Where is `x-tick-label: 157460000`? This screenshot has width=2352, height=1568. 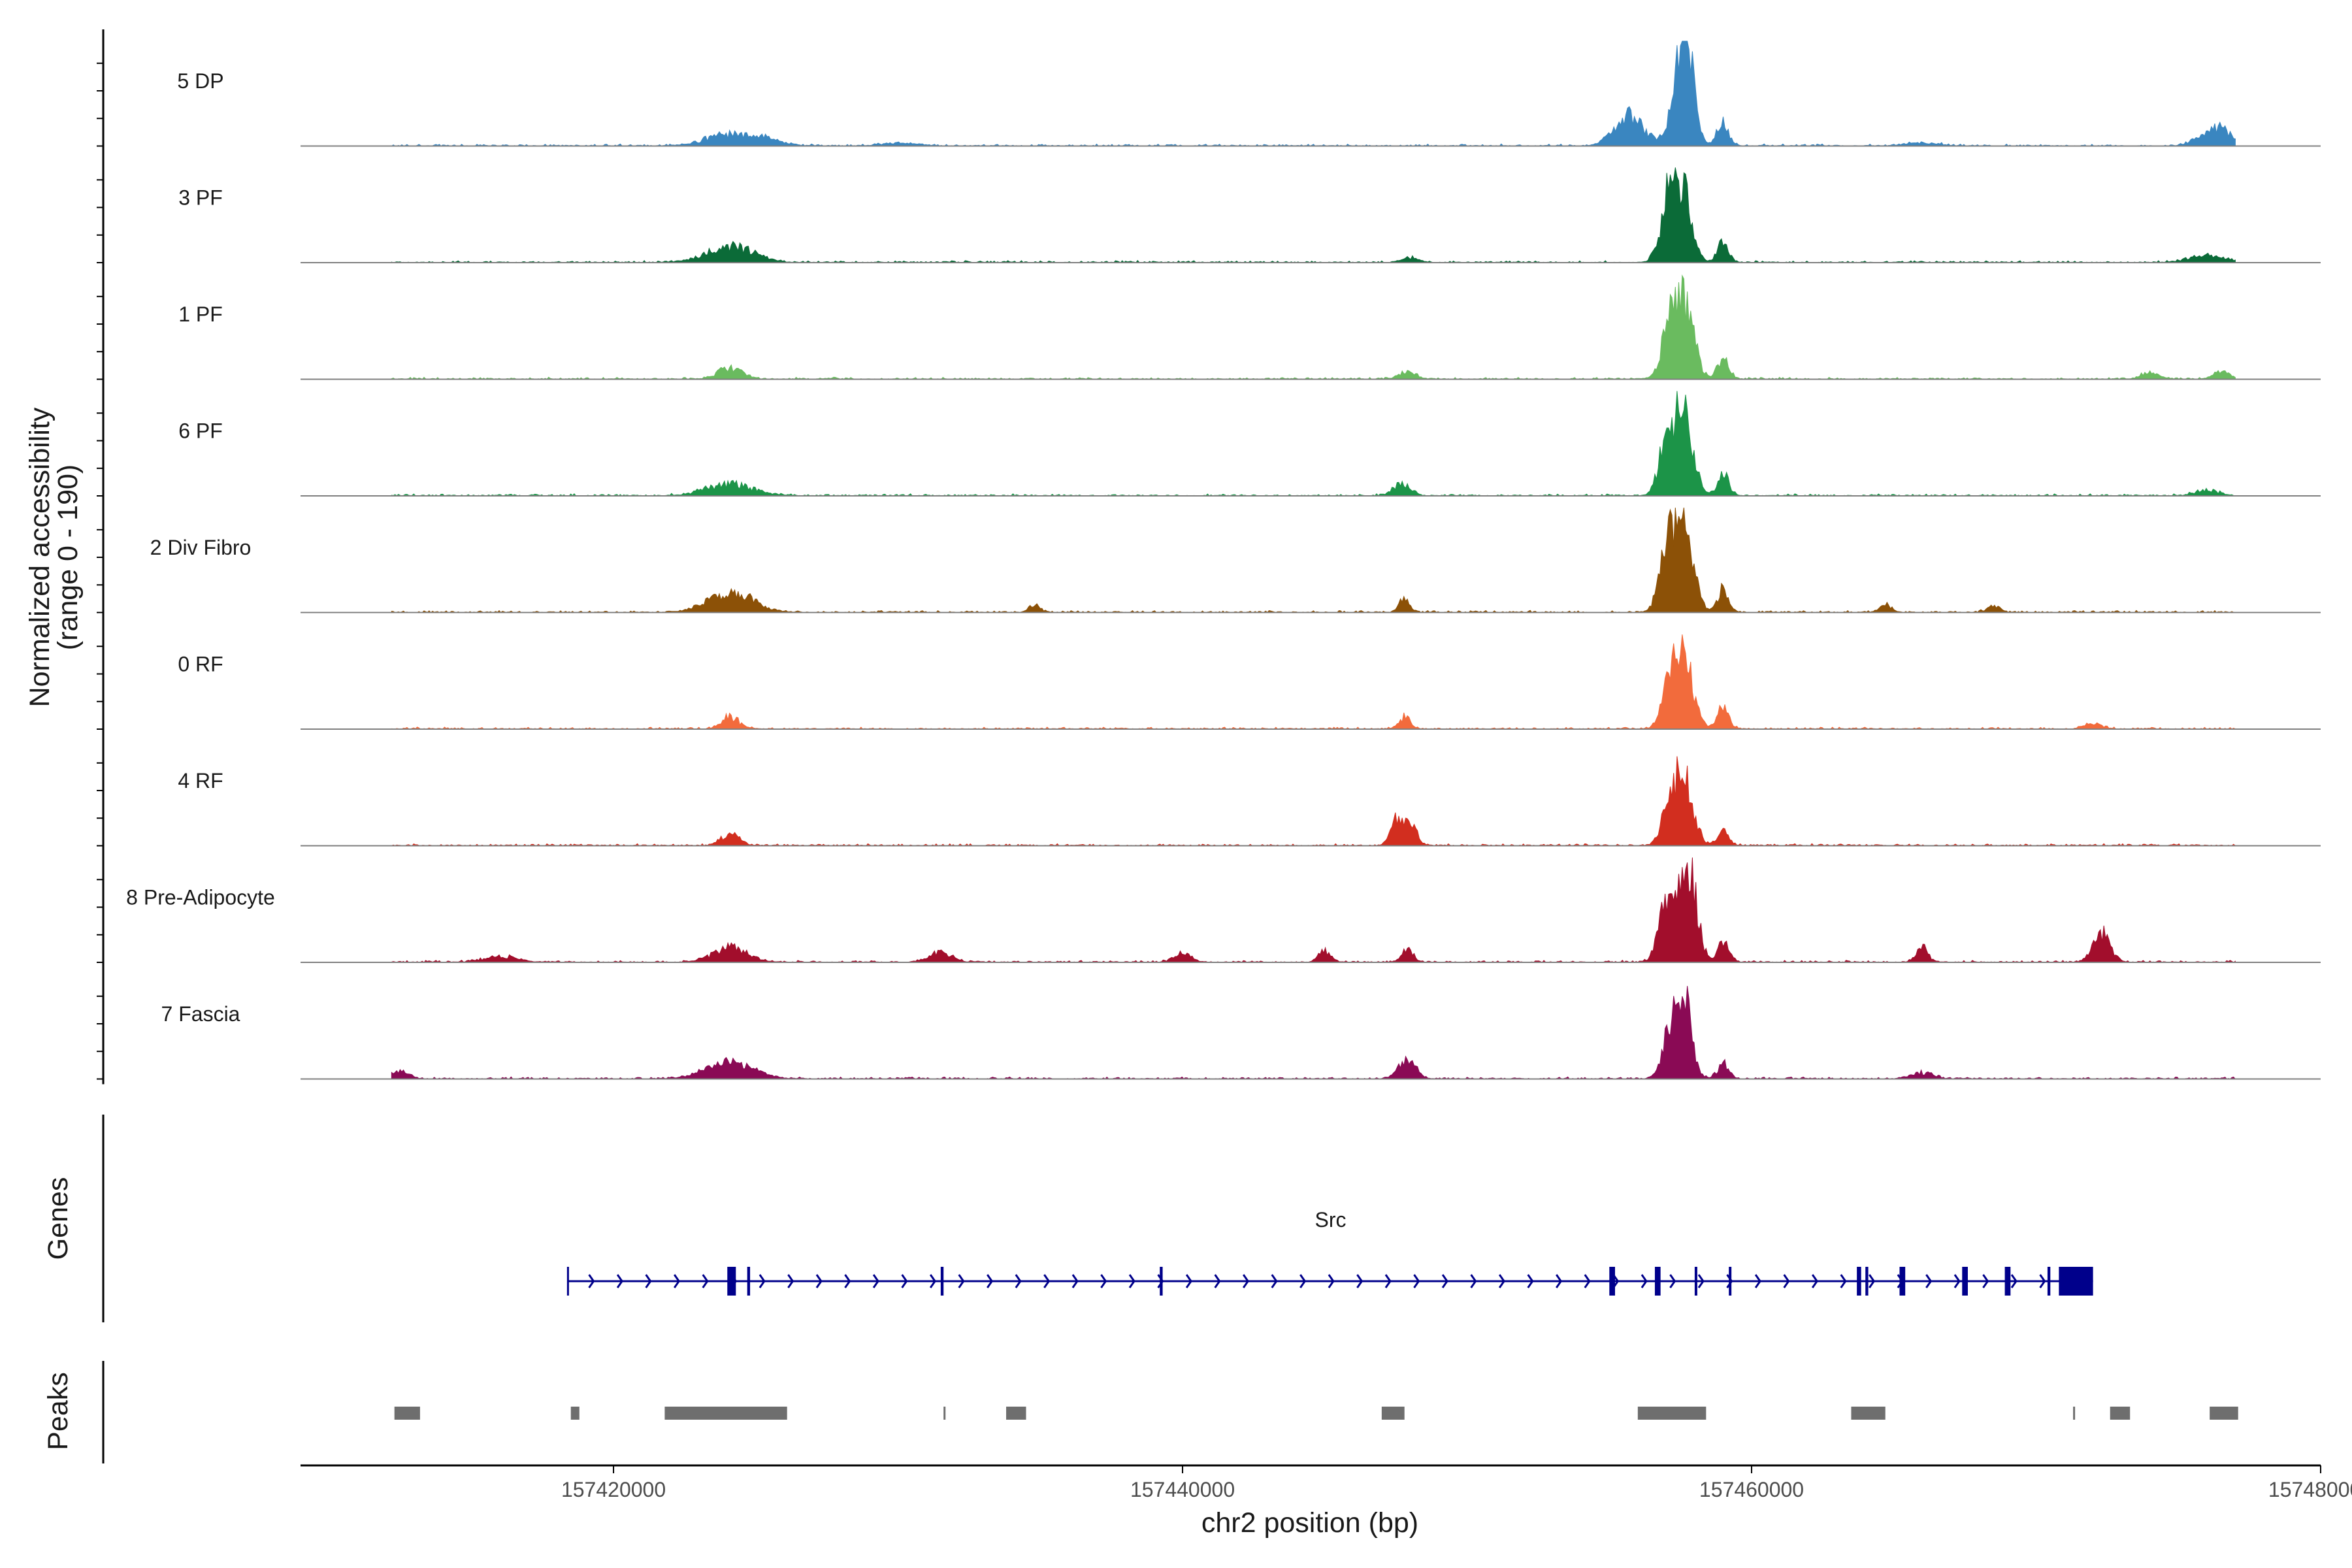 x-tick-label: 157460000 is located at coordinates (1751, 1489).